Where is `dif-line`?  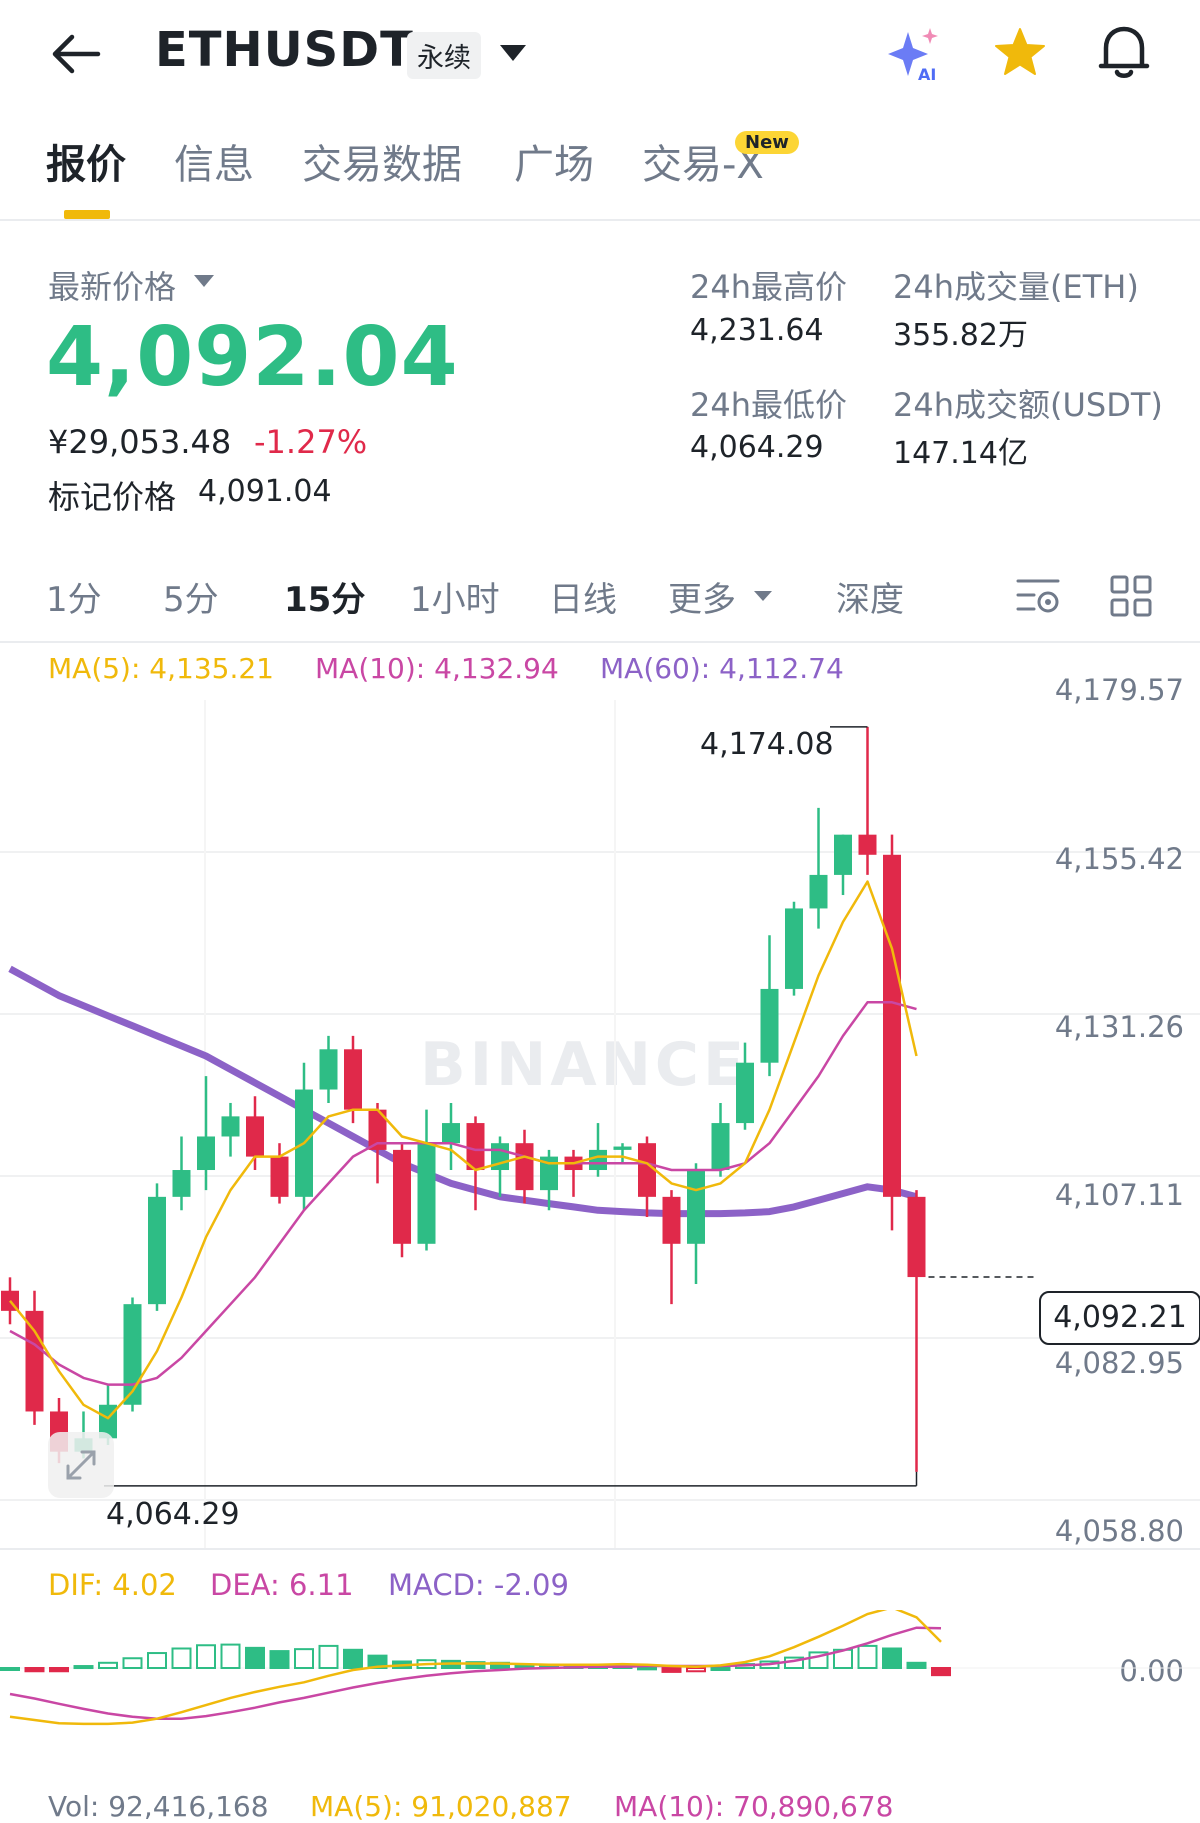 dif-line is located at coordinates (475, 1668).